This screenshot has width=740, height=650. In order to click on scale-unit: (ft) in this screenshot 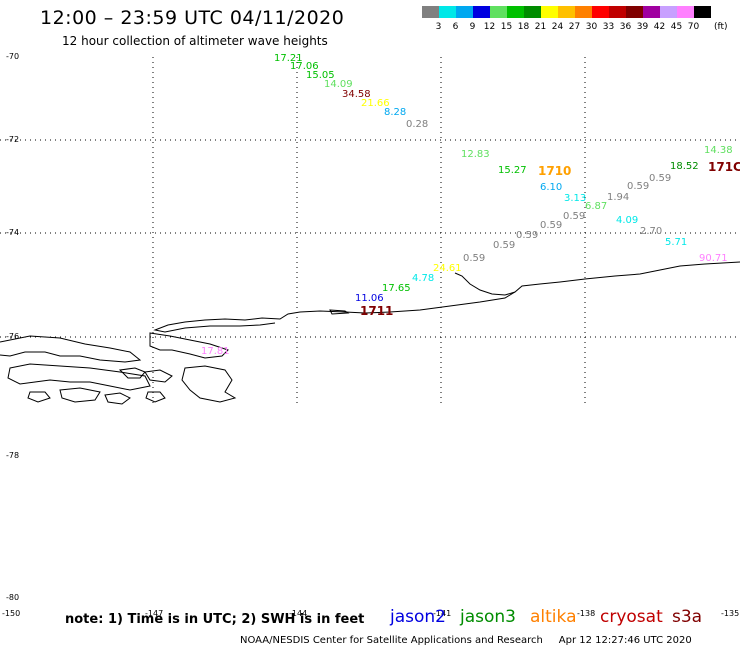, I will do `click(721, 27)`.